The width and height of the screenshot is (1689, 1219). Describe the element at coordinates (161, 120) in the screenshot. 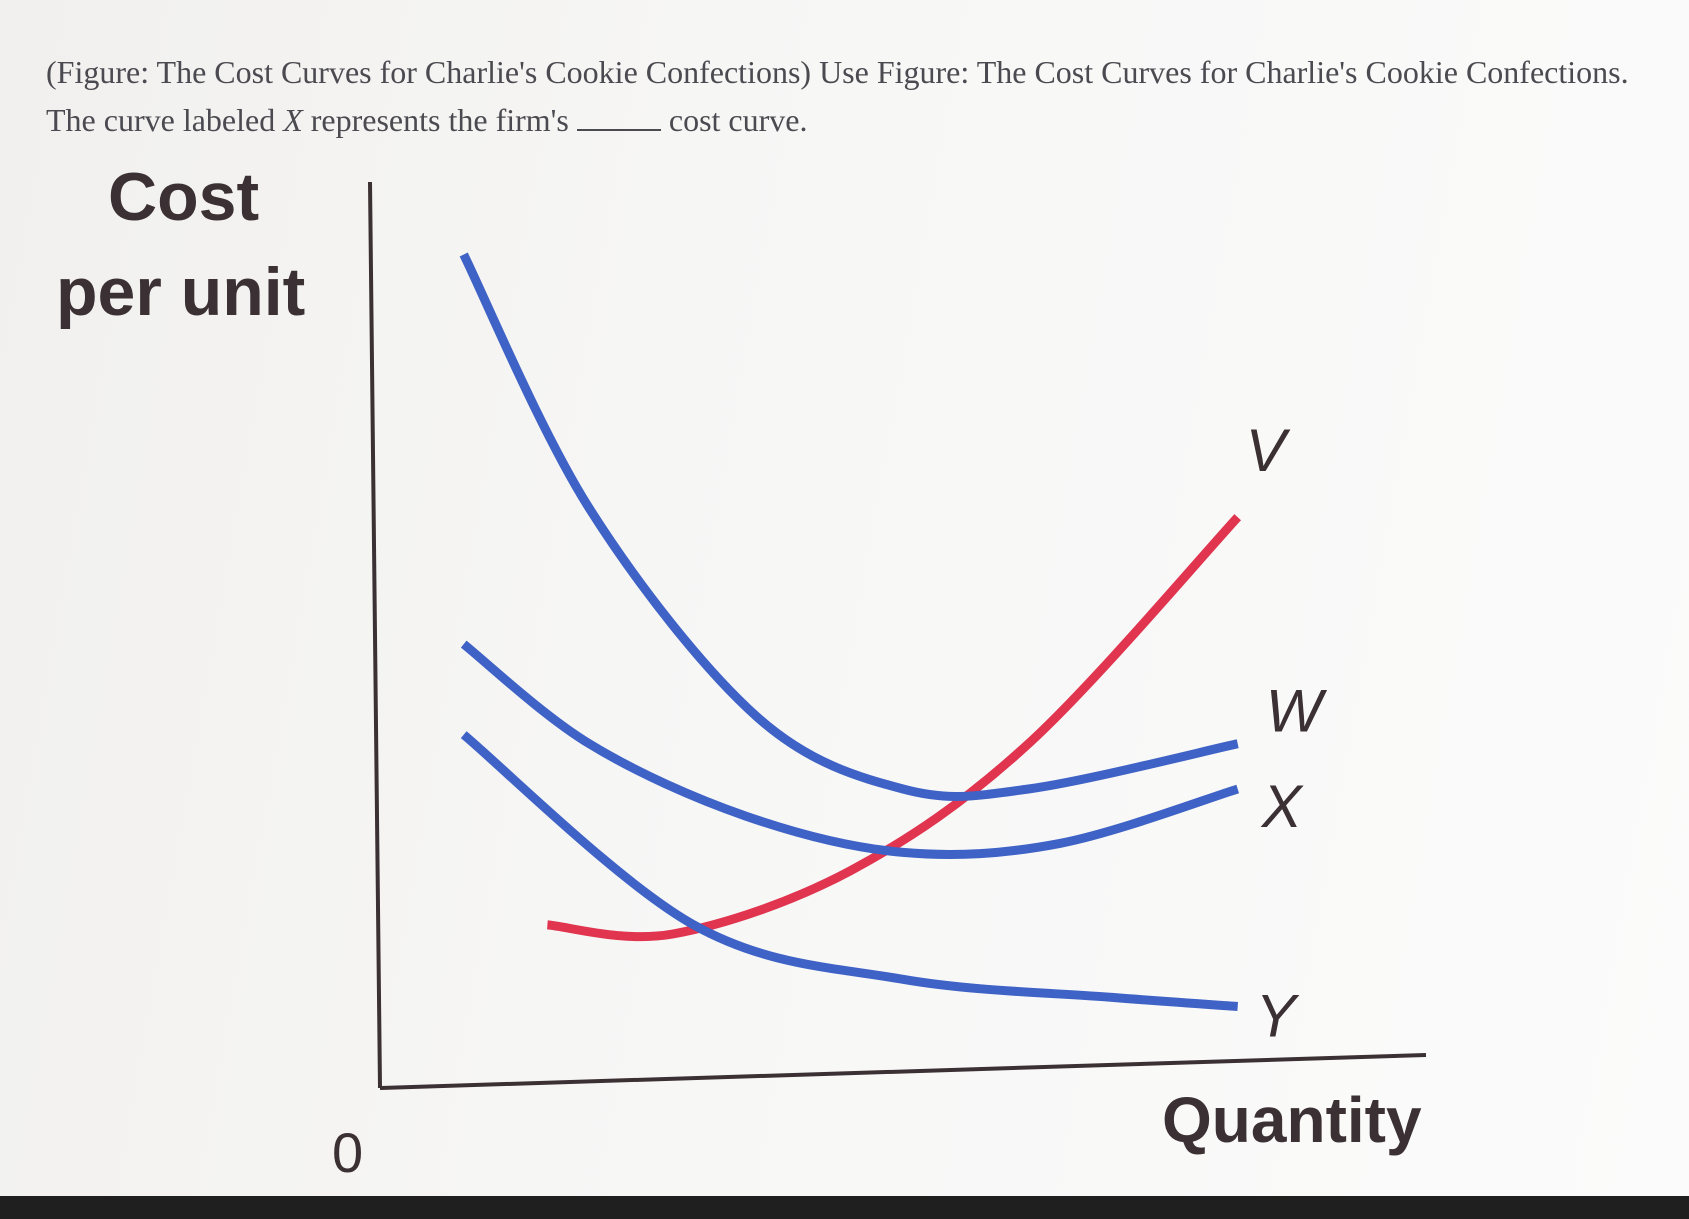

I see `question-line-2-start: The curve labeled` at that location.